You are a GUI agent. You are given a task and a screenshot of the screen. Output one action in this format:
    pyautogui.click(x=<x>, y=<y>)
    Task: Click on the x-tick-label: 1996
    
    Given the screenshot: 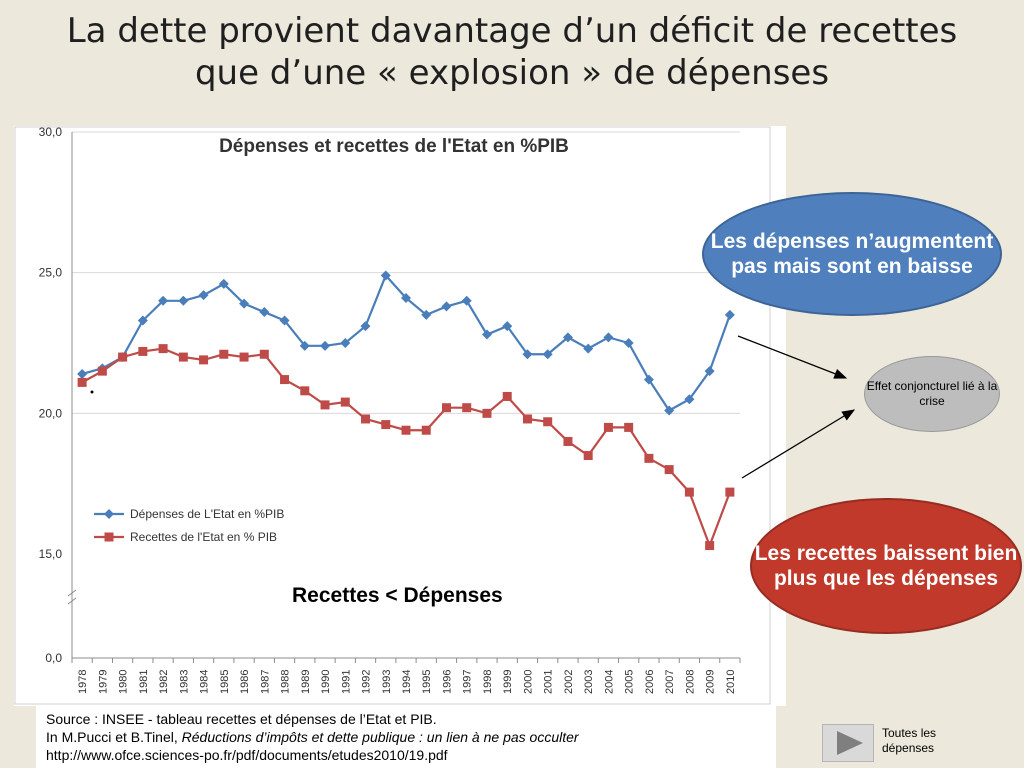 What is the action you would take?
    pyautogui.click(x=447, y=682)
    